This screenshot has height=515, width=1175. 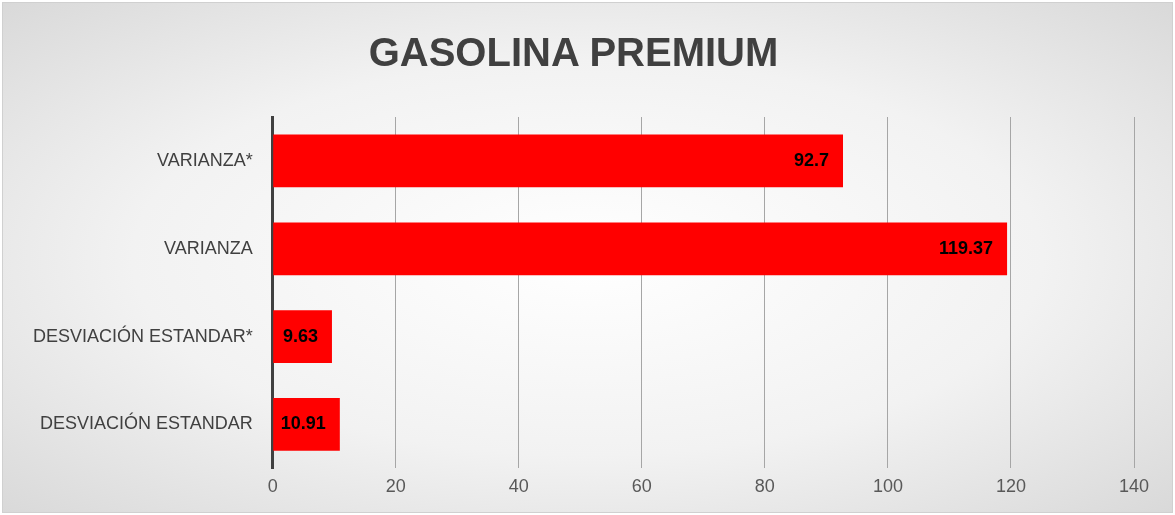 I want to click on x-tick-label: 60, so click(x=641, y=486).